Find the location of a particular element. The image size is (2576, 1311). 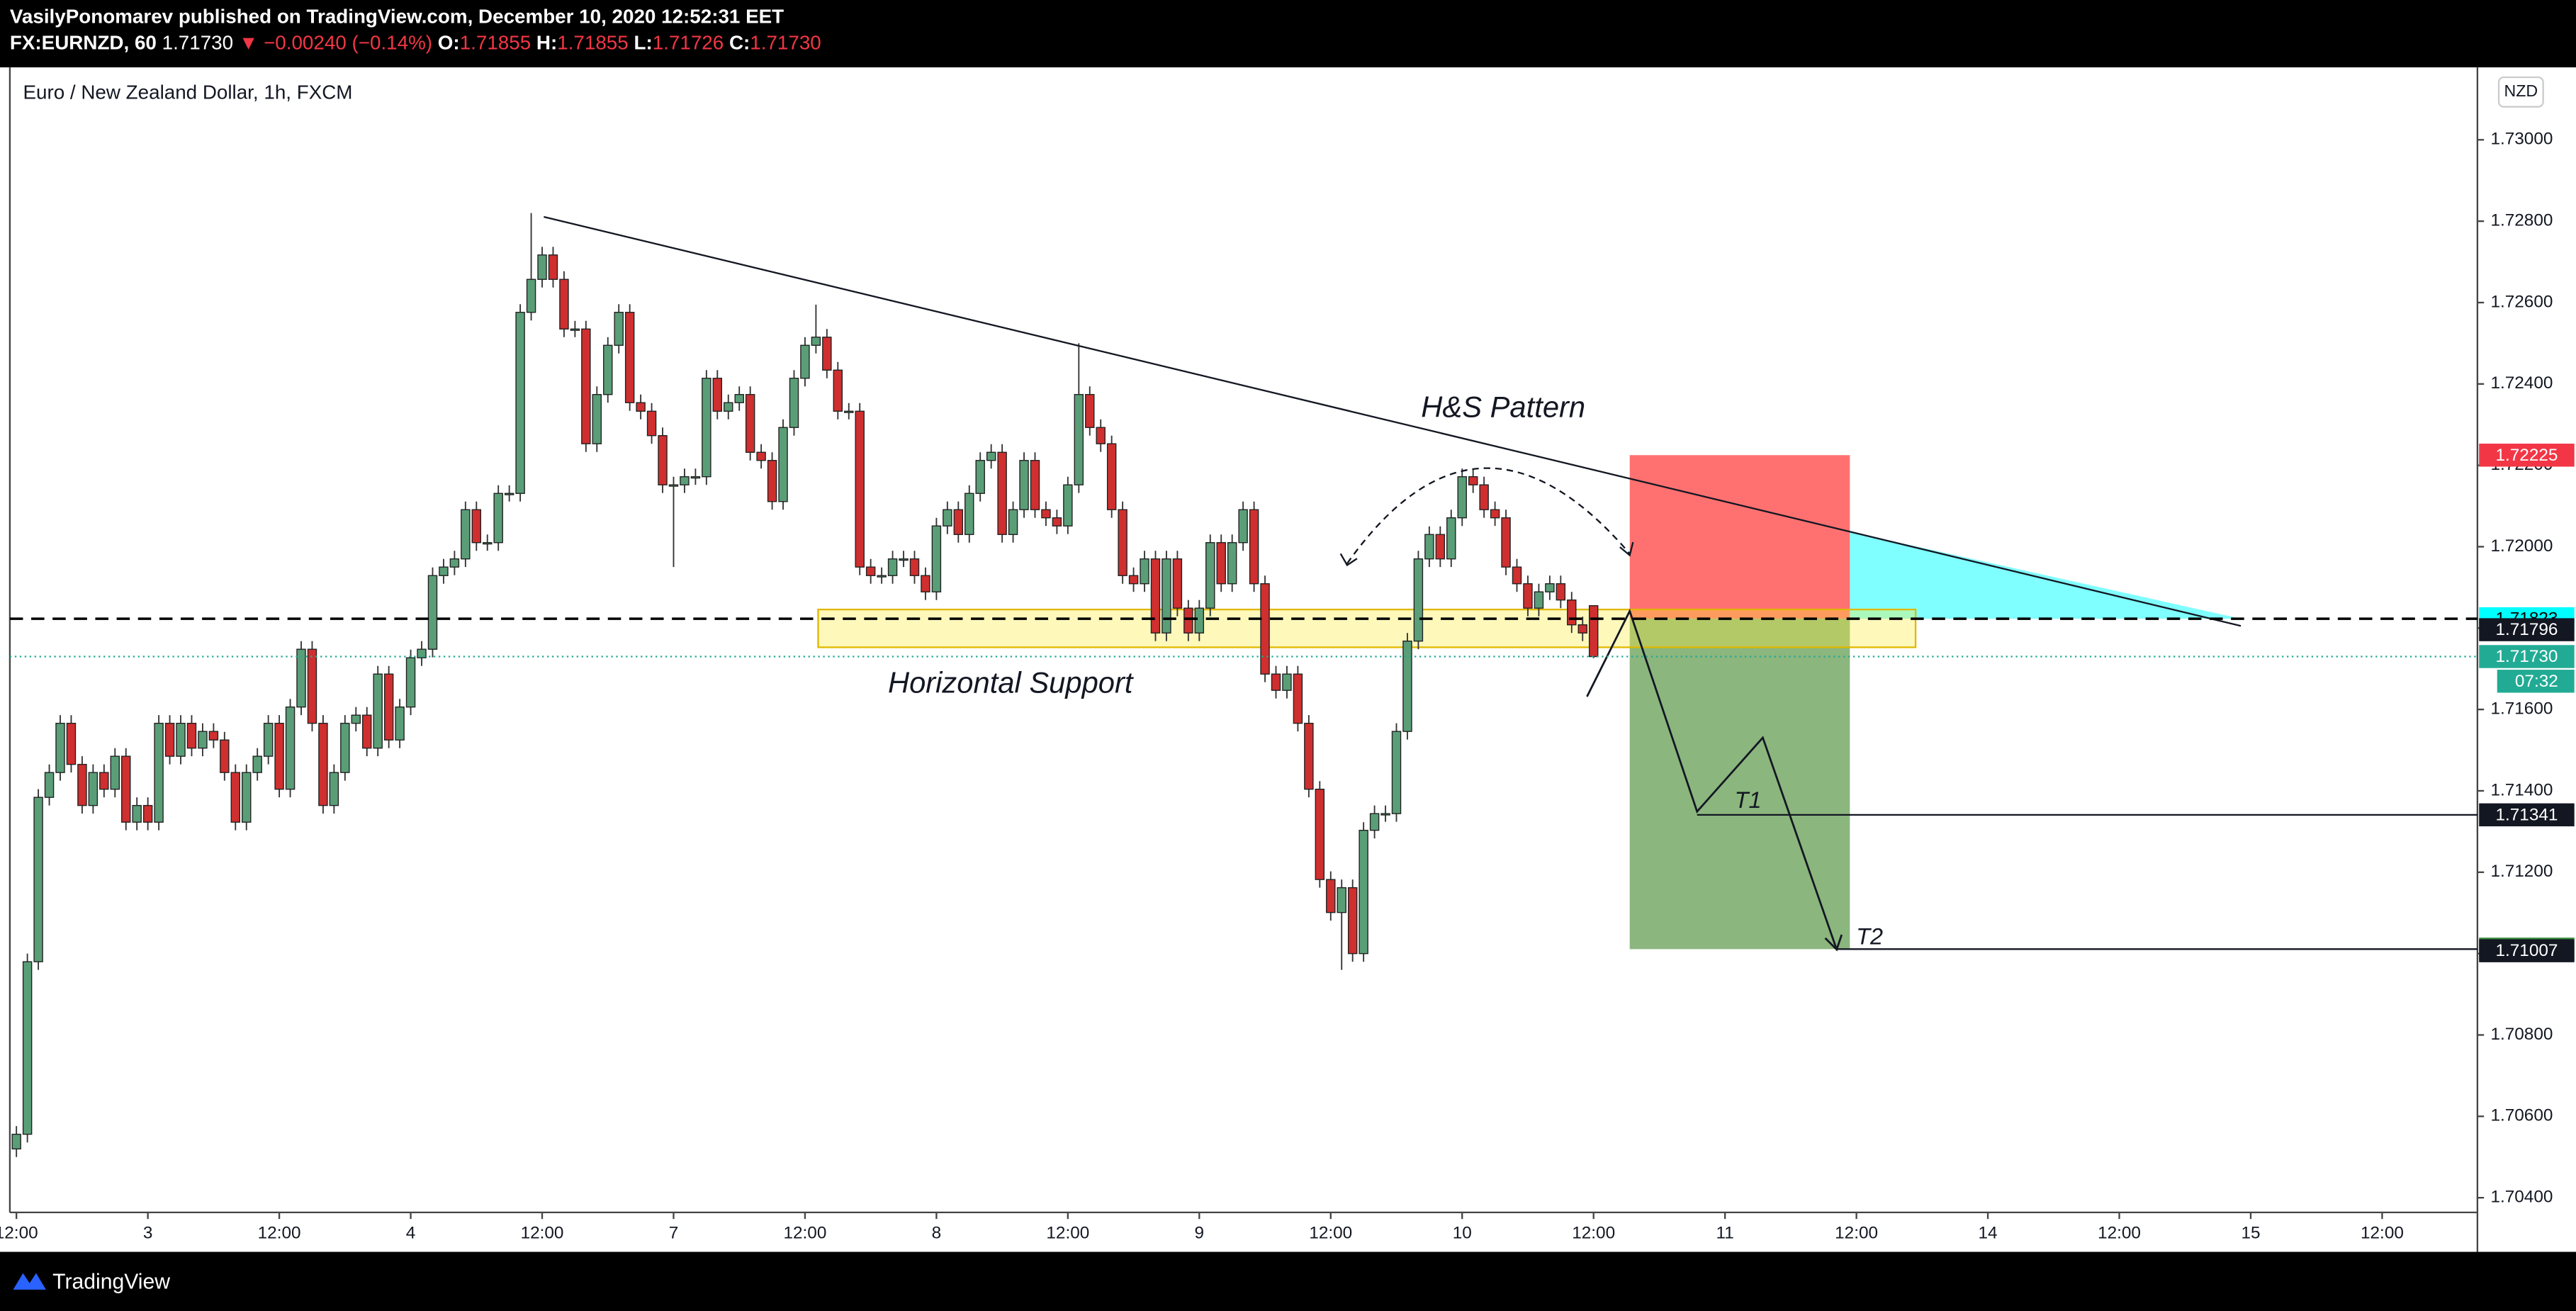

ohlc-value: 1.71726 is located at coordinates (688, 43).